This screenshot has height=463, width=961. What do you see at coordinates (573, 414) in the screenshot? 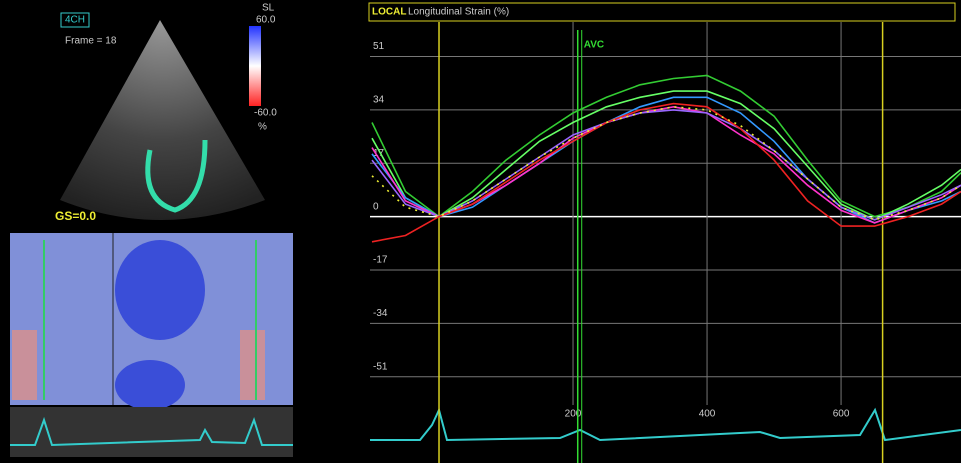
I see `x-tick-label: 200` at bounding box center [573, 414].